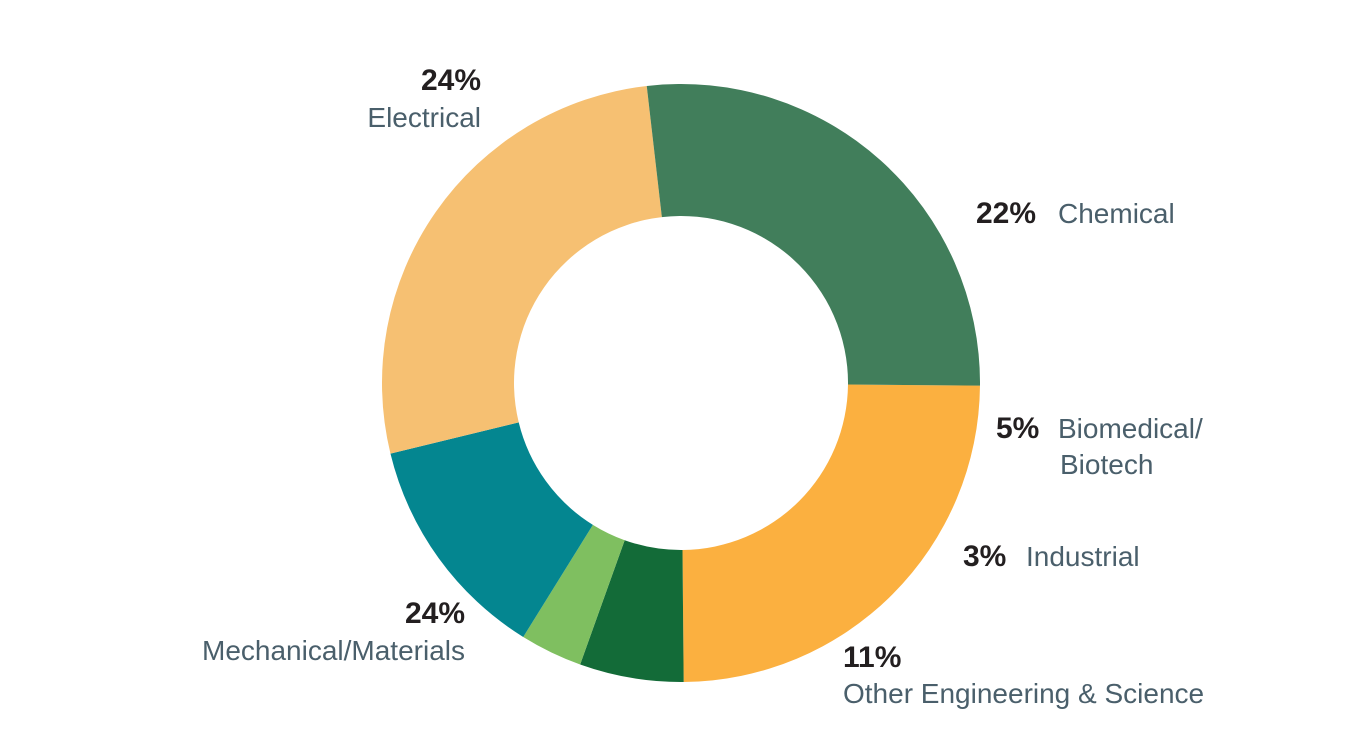 The height and width of the screenshot is (746, 1368). What do you see at coordinates (333, 650) in the screenshot?
I see `label-mechanical-name: Mechanical/Materials` at bounding box center [333, 650].